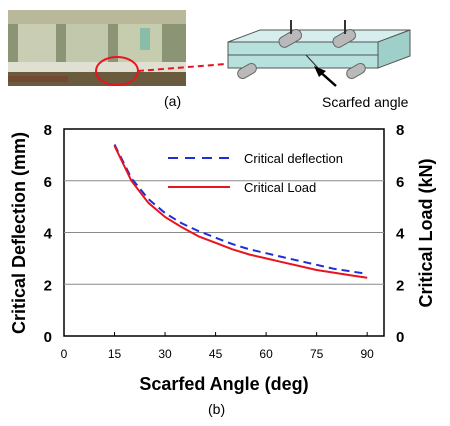 The image size is (450, 426). Describe the element at coordinates (19, 233) in the screenshot. I see `y-left-axis-label: Critical Deflection (mm)` at that location.